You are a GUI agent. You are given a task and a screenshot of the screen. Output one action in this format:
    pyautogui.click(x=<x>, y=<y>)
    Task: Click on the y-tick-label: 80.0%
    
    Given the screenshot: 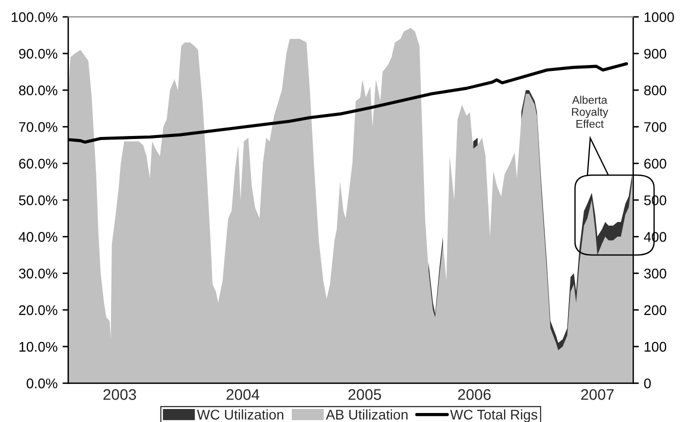 What is the action you would take?
    pyautogui.click(x=38, y=90)
    